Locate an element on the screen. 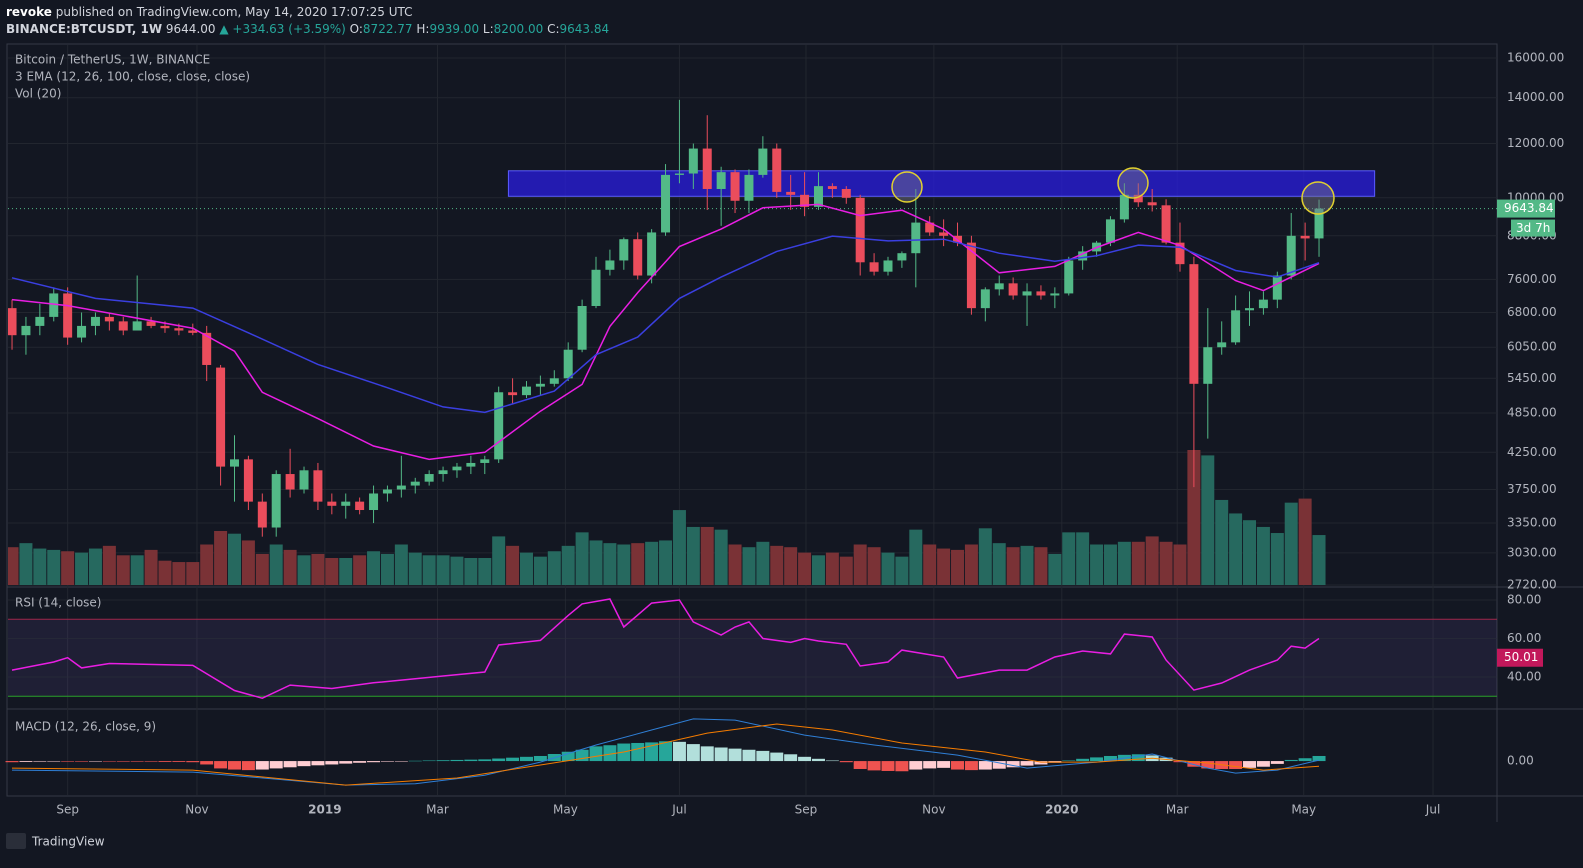 The image size is (1583, 868). macd-tick-label: 0.00 is located at coordinates (1520, 761).